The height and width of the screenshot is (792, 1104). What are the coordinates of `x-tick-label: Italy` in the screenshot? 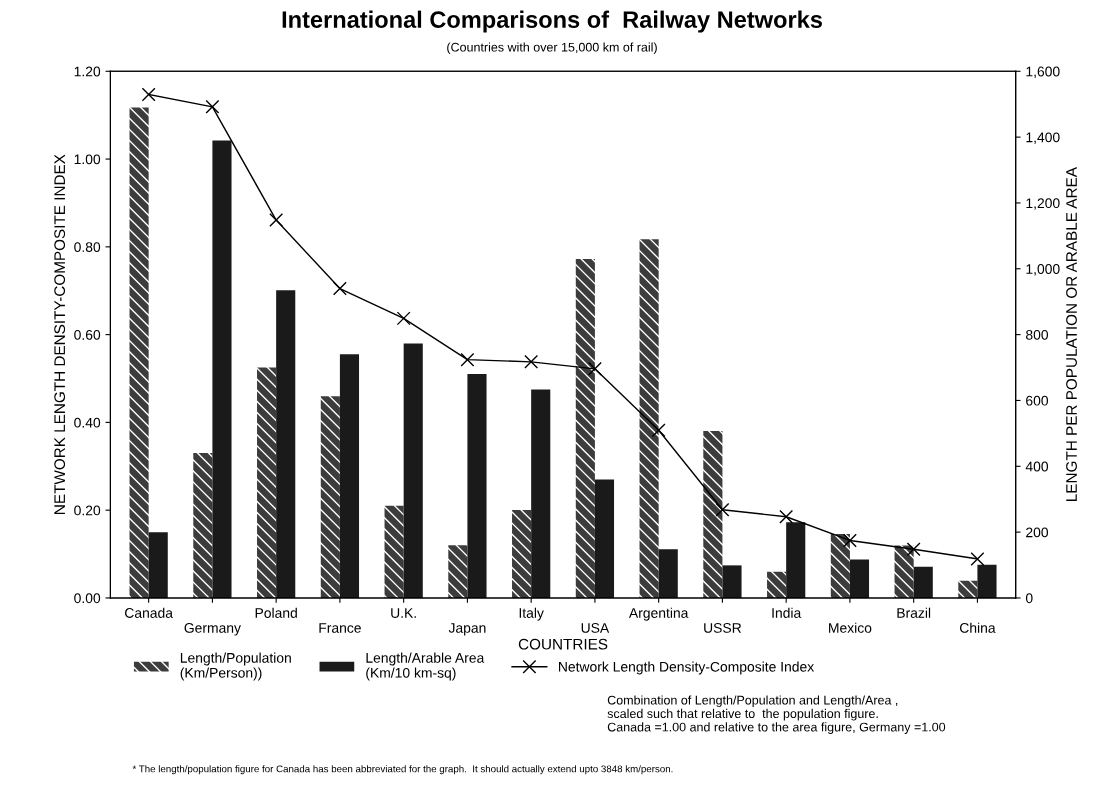 It's located at (531, 614).